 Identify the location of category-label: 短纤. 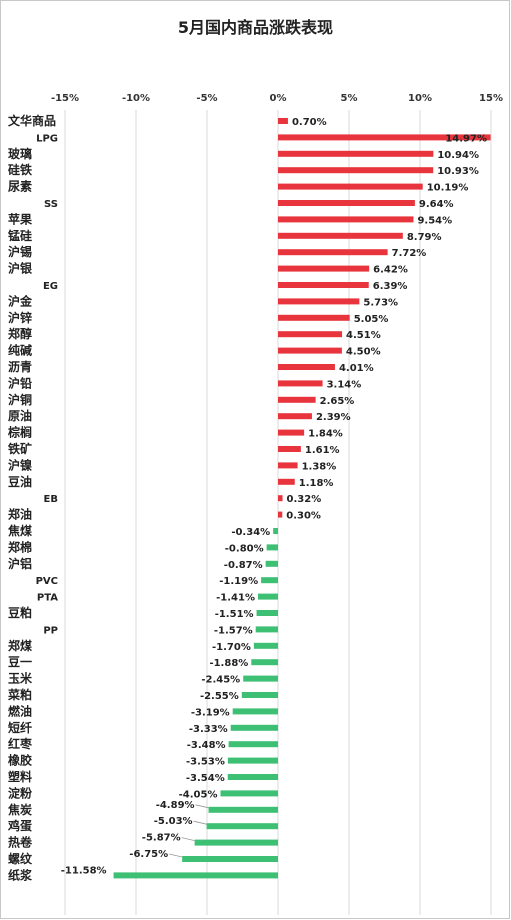
(20, 727).